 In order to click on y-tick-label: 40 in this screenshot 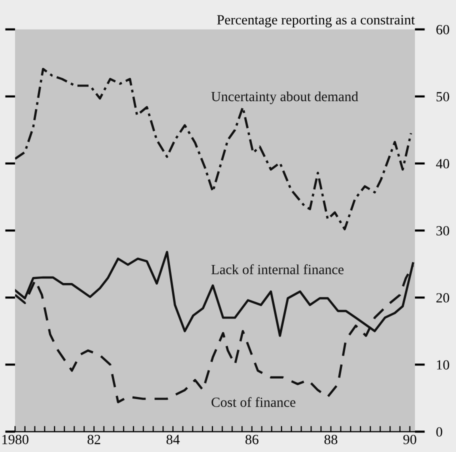, I will do `click(443, 163)`.